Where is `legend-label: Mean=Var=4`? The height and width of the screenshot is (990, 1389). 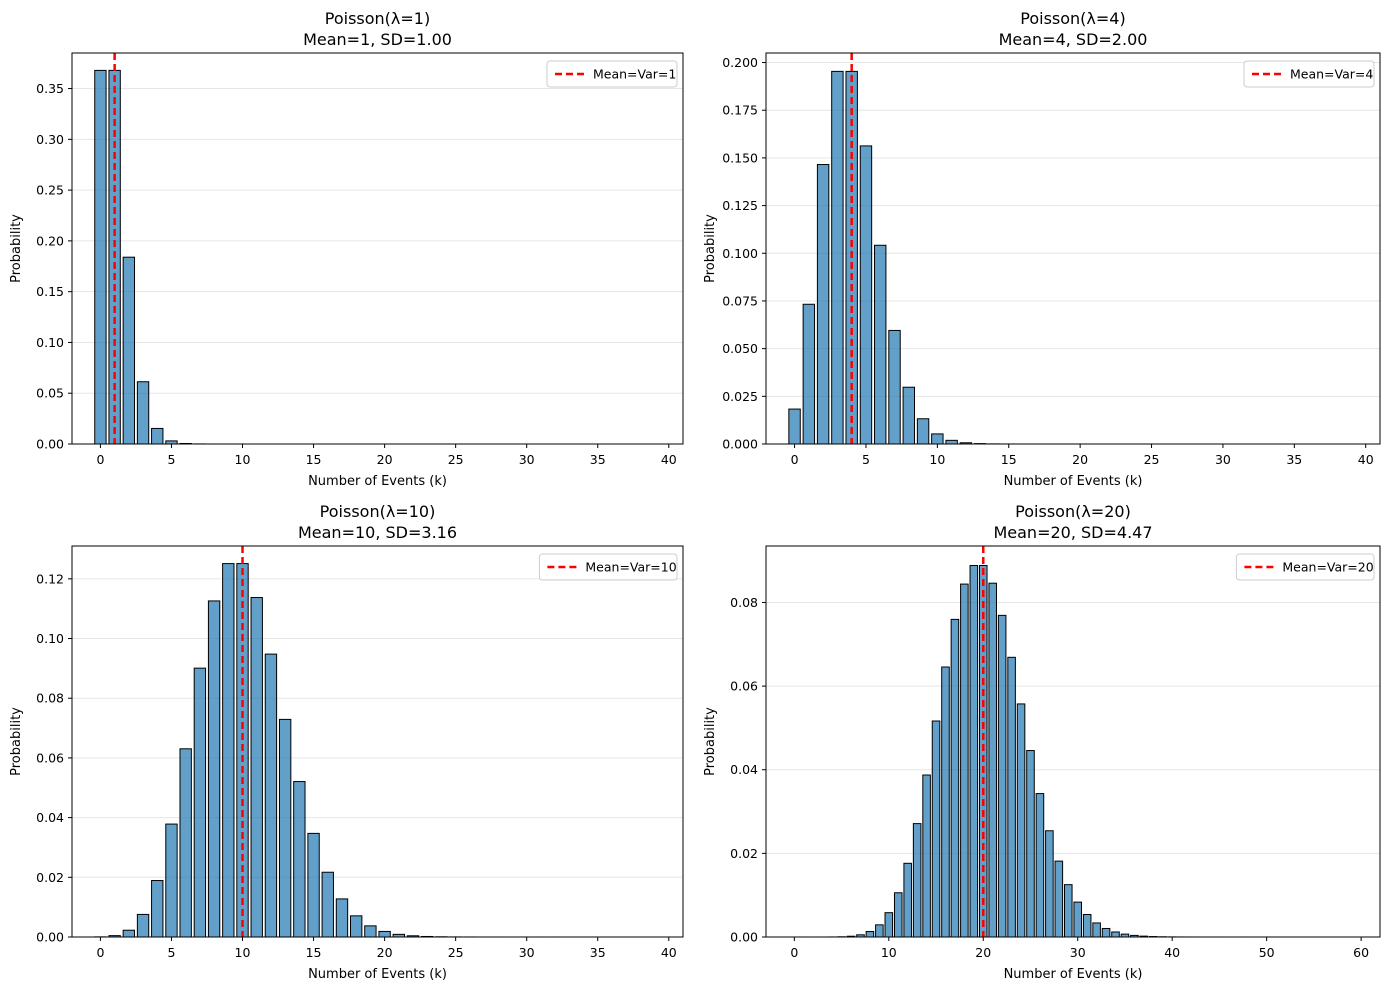 legend-label: Mean=Var=4 is located at coordinates (1331, 74).